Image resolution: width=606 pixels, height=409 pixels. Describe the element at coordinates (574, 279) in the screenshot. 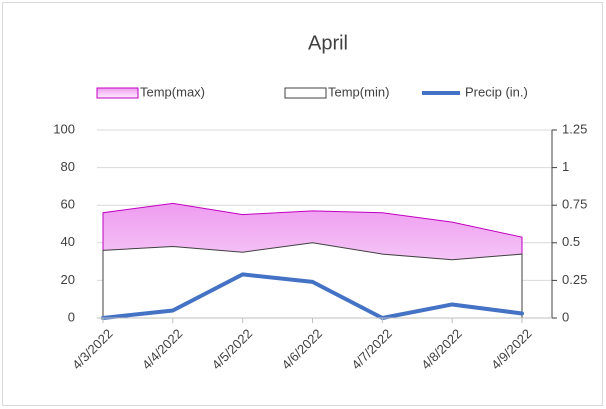

I see `y2-tick-label: 0.25` at that location.